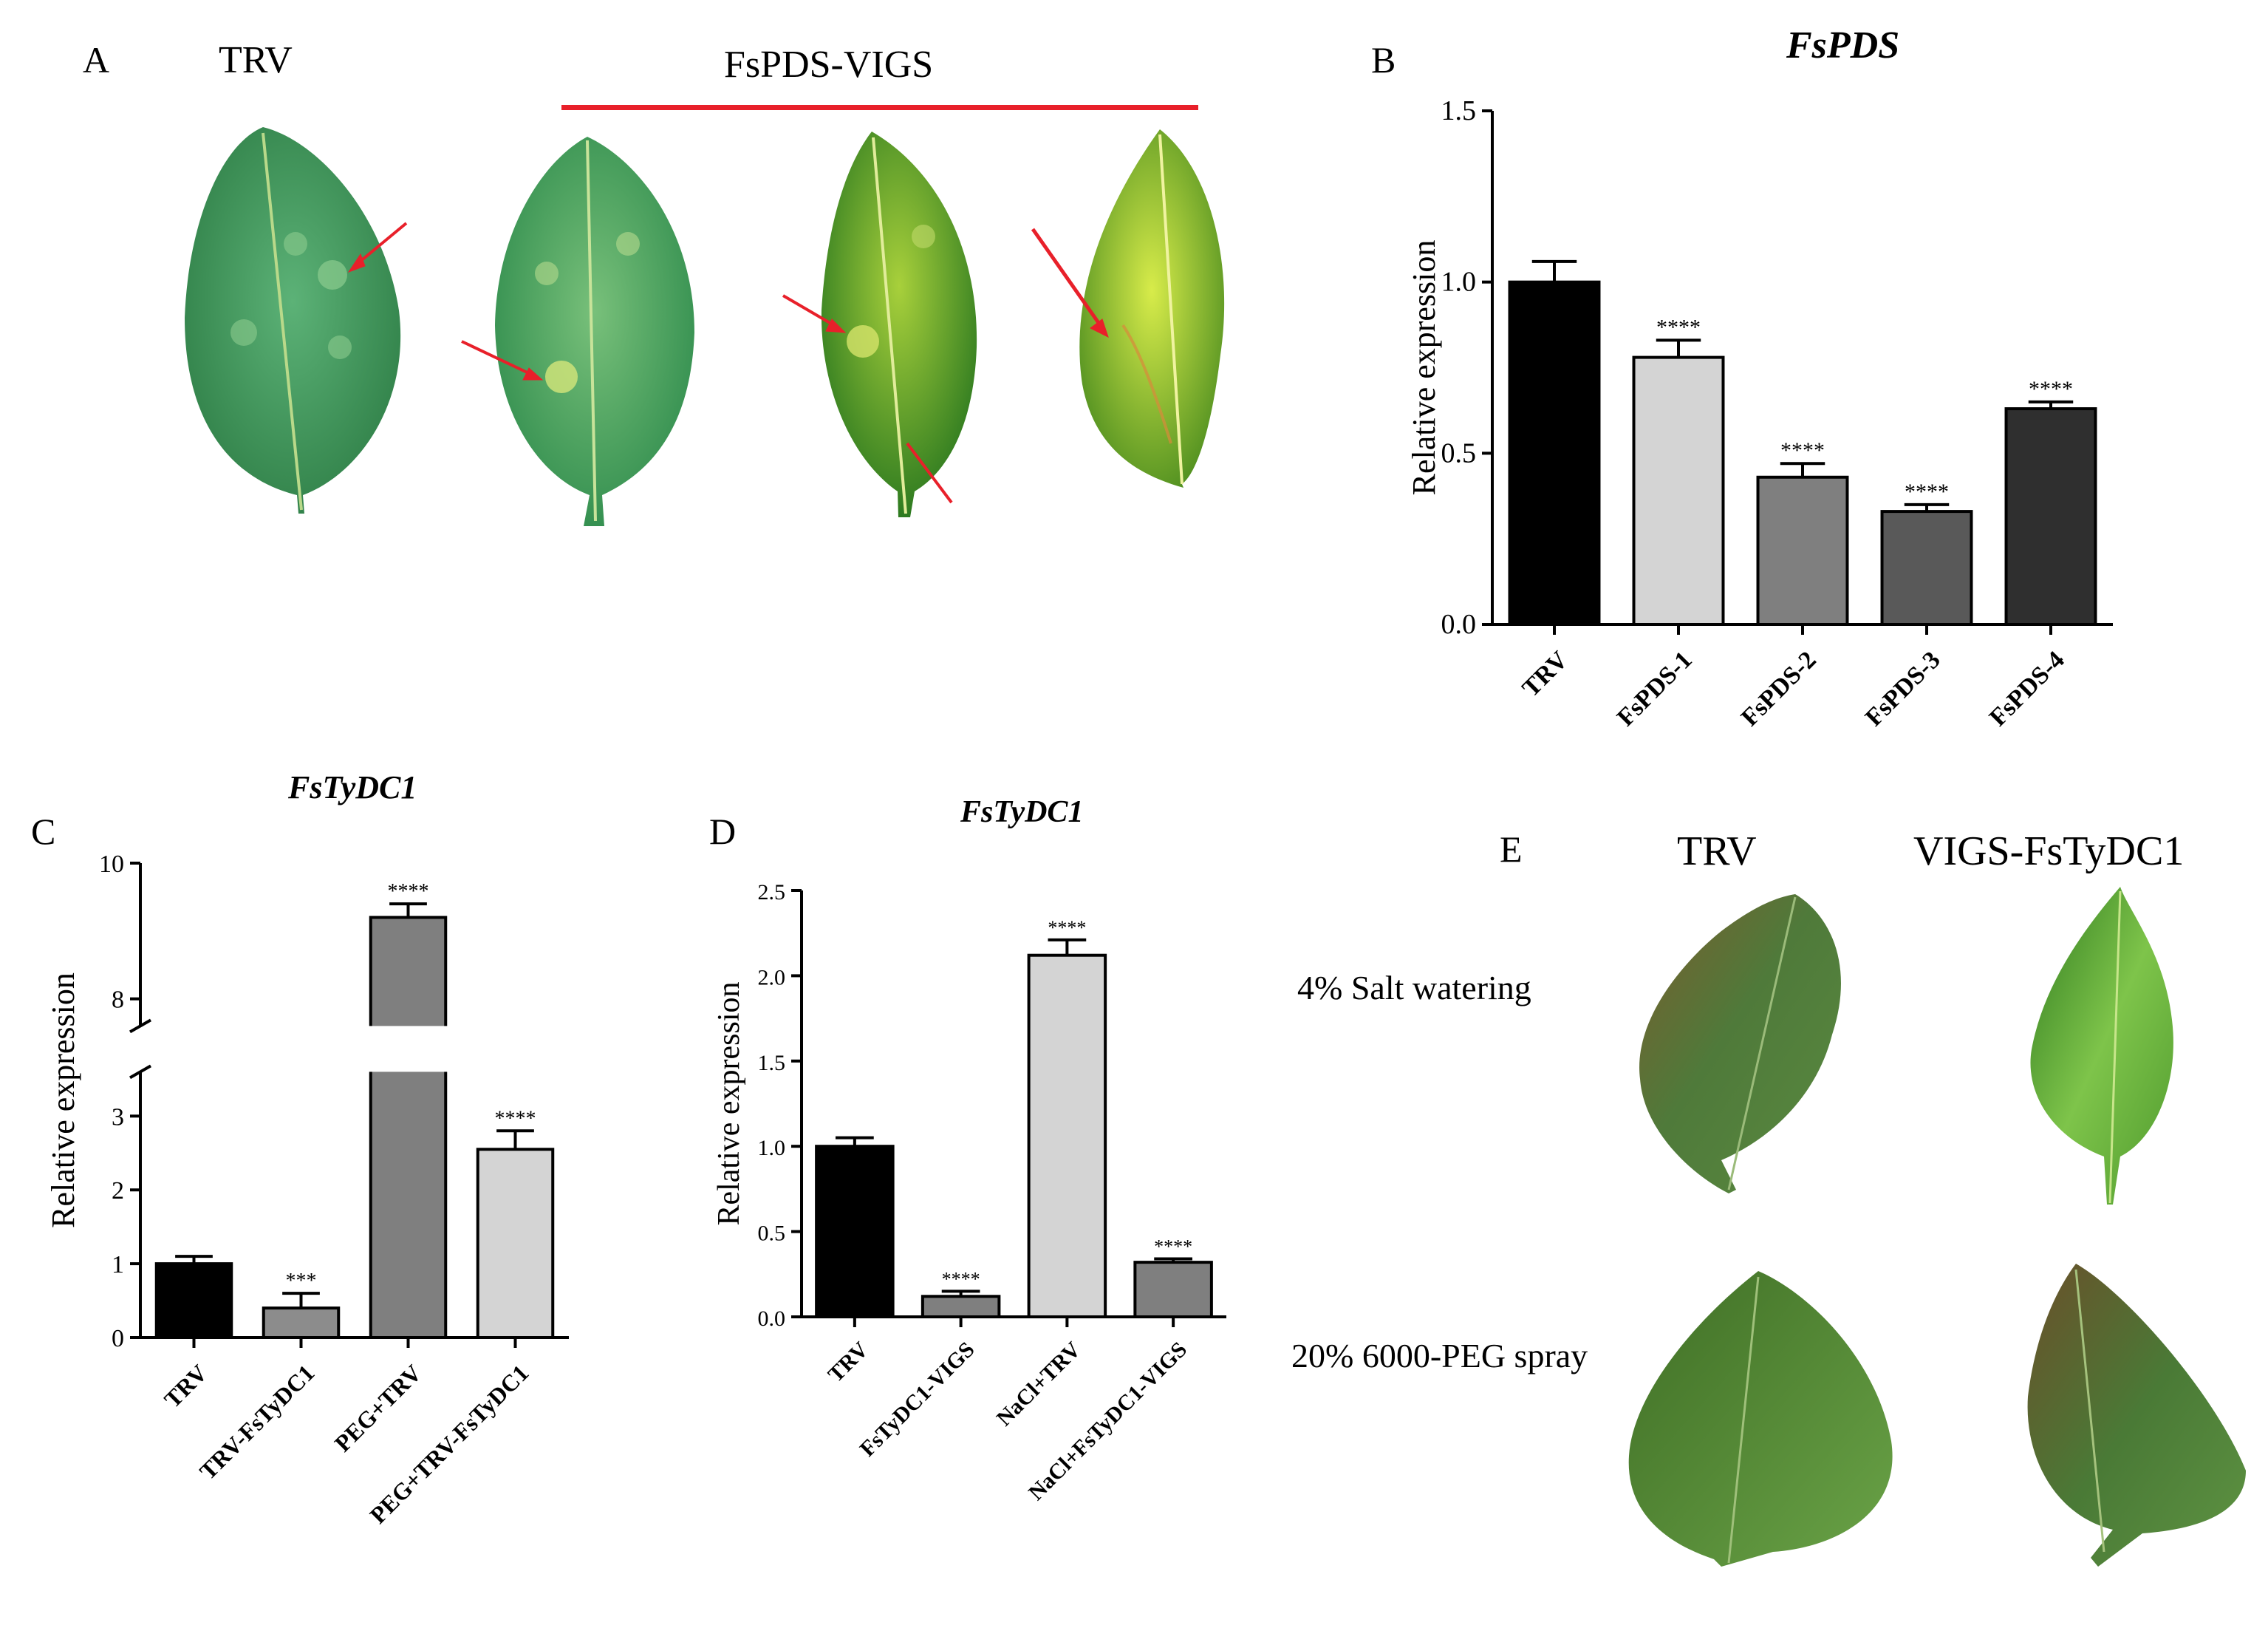  I want to click on arrow-indicators, so click(728, 363).